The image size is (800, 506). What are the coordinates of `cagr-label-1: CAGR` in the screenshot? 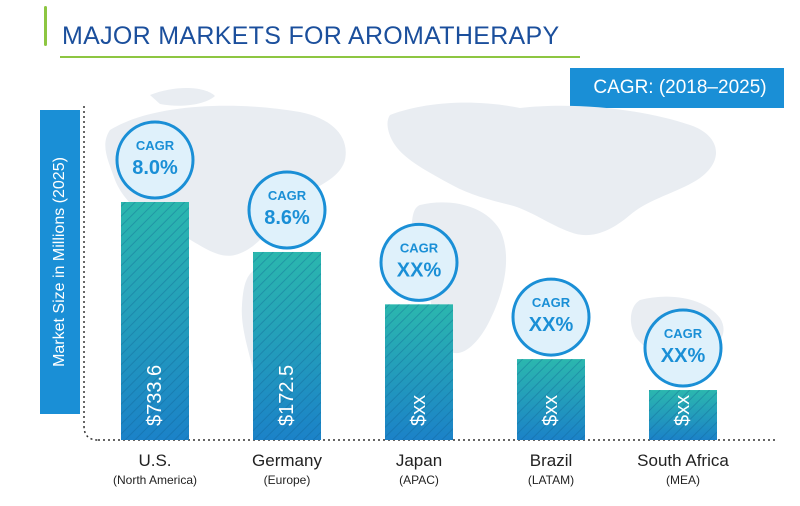 It's located at (287, 195).